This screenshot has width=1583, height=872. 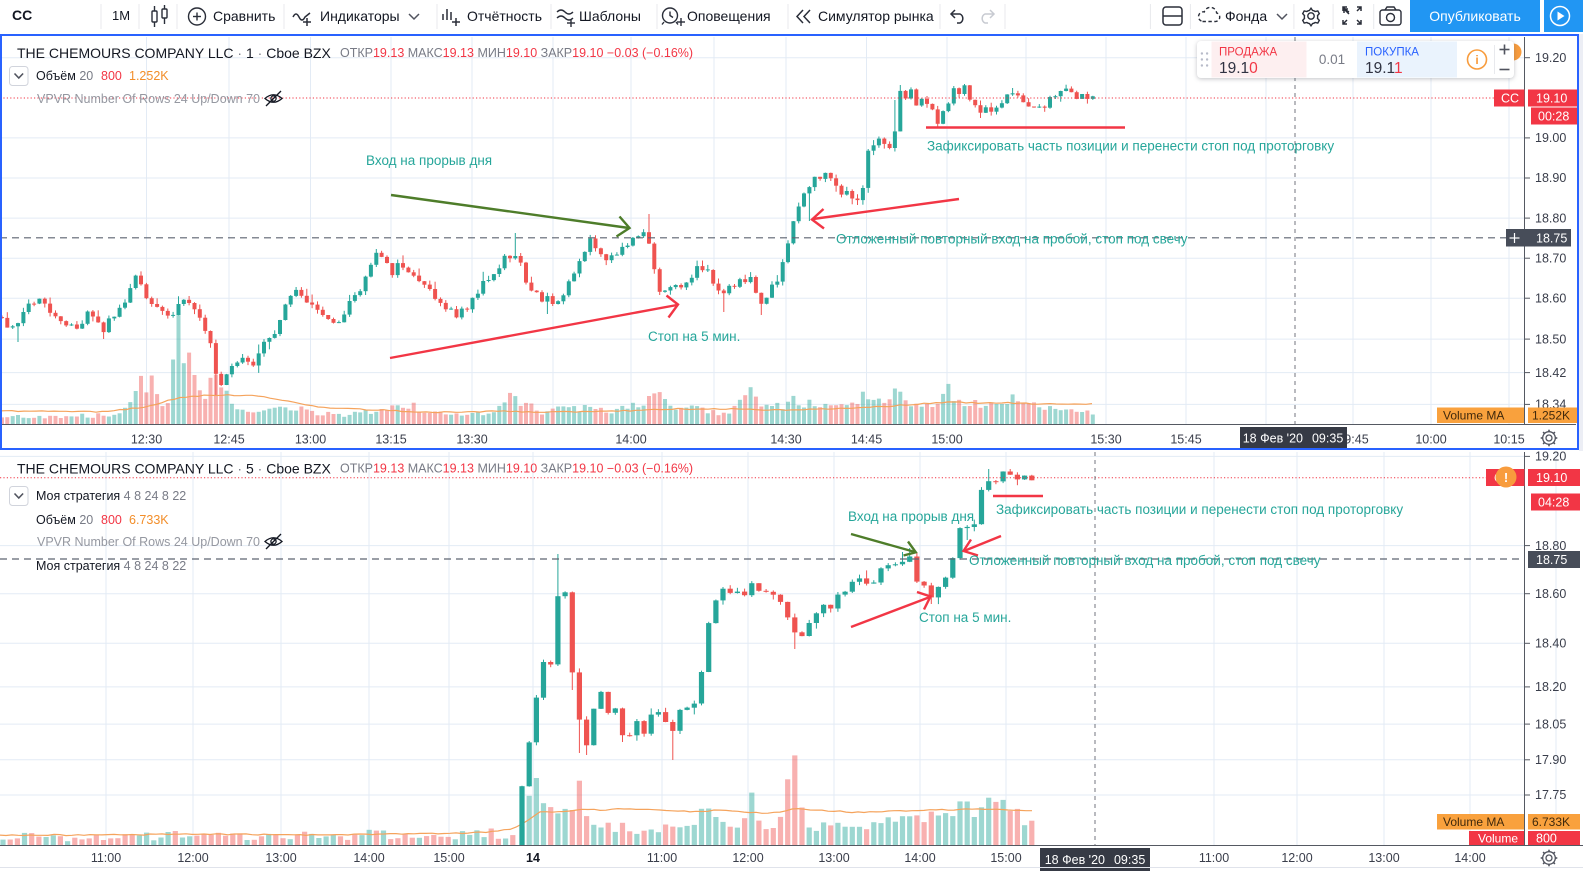 I want to click on svg-text: 14:45, so click(x=866, y=440).